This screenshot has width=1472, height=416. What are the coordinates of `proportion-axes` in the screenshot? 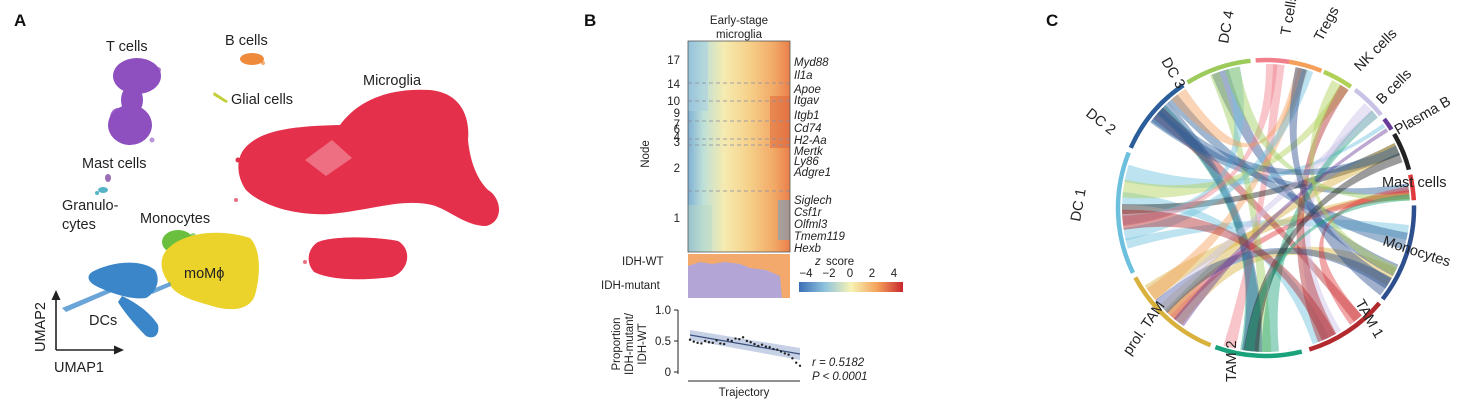 It's located at (737, 345).